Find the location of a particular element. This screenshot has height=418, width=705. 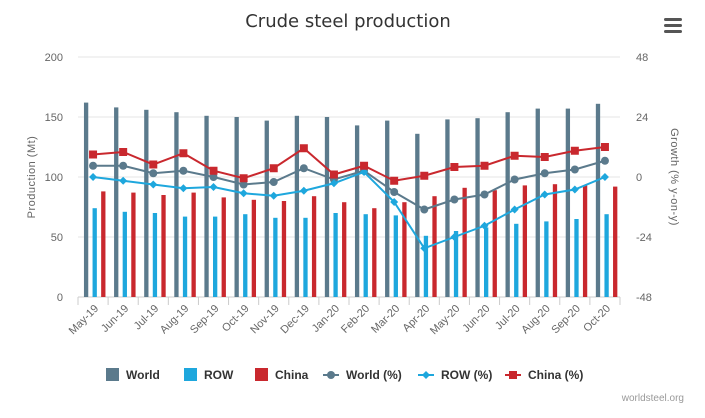

line-world is located at coordinates (349, 185).